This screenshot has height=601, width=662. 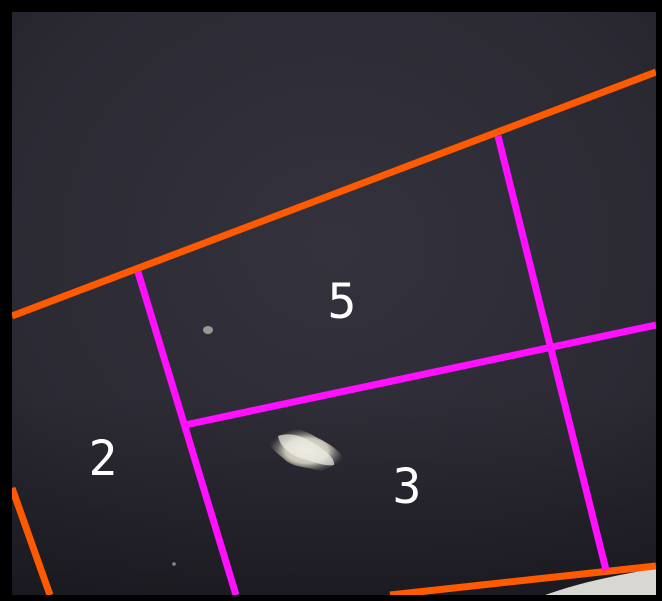 What do you see at coordinates (208, 330) in the screenshot?
I see `small-island` at bounding box center [208, 330].